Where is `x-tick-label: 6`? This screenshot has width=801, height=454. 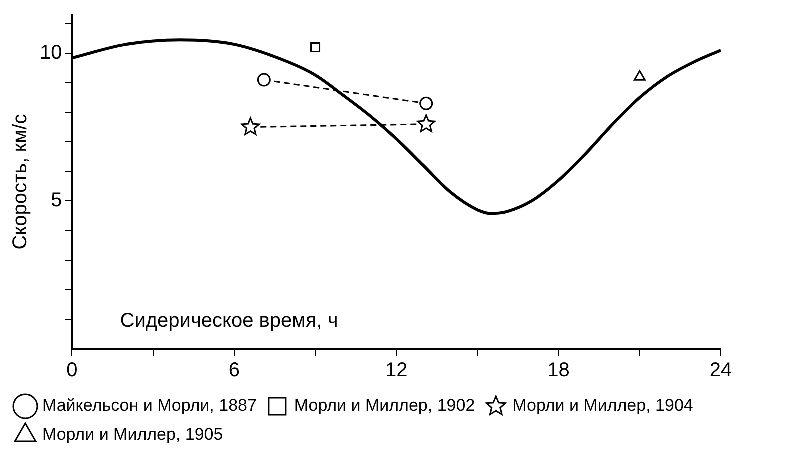
x-tick-label: 6 is located at coordinates (234, 371).